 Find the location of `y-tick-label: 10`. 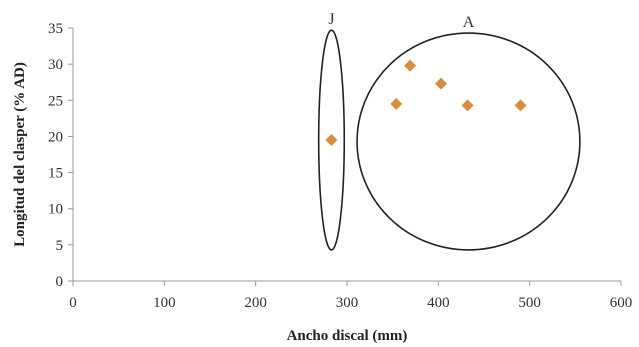

y-tick-label: 10 is located at coordinates (55, 210).